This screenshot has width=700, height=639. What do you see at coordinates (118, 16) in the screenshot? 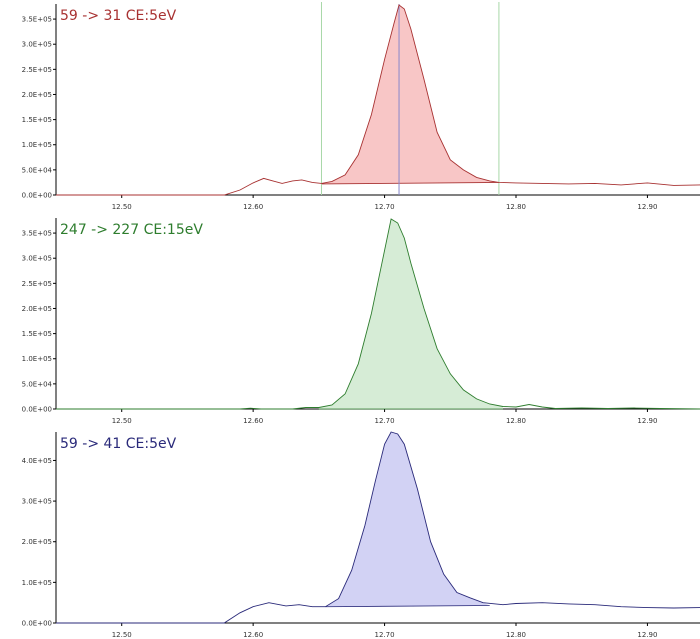
I see `panel-title: 59 -> 31 CE:5eV` at bounding box center [118, 16].